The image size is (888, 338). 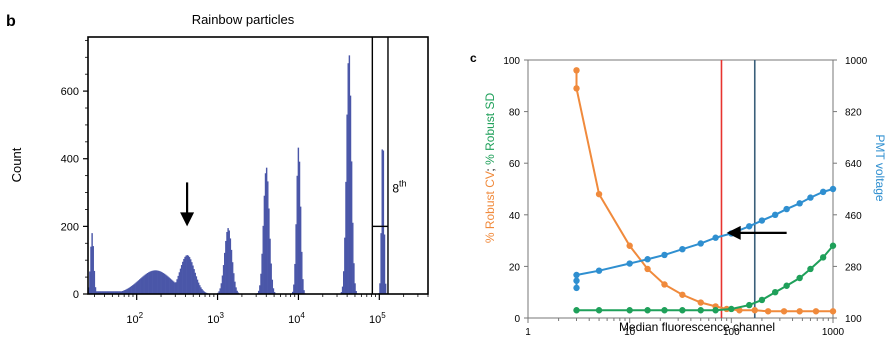 What do you see at coordinates (853, 267) in the screenshot?
I see `y-right-tick-label: 280` at bounding box center [853, 267].